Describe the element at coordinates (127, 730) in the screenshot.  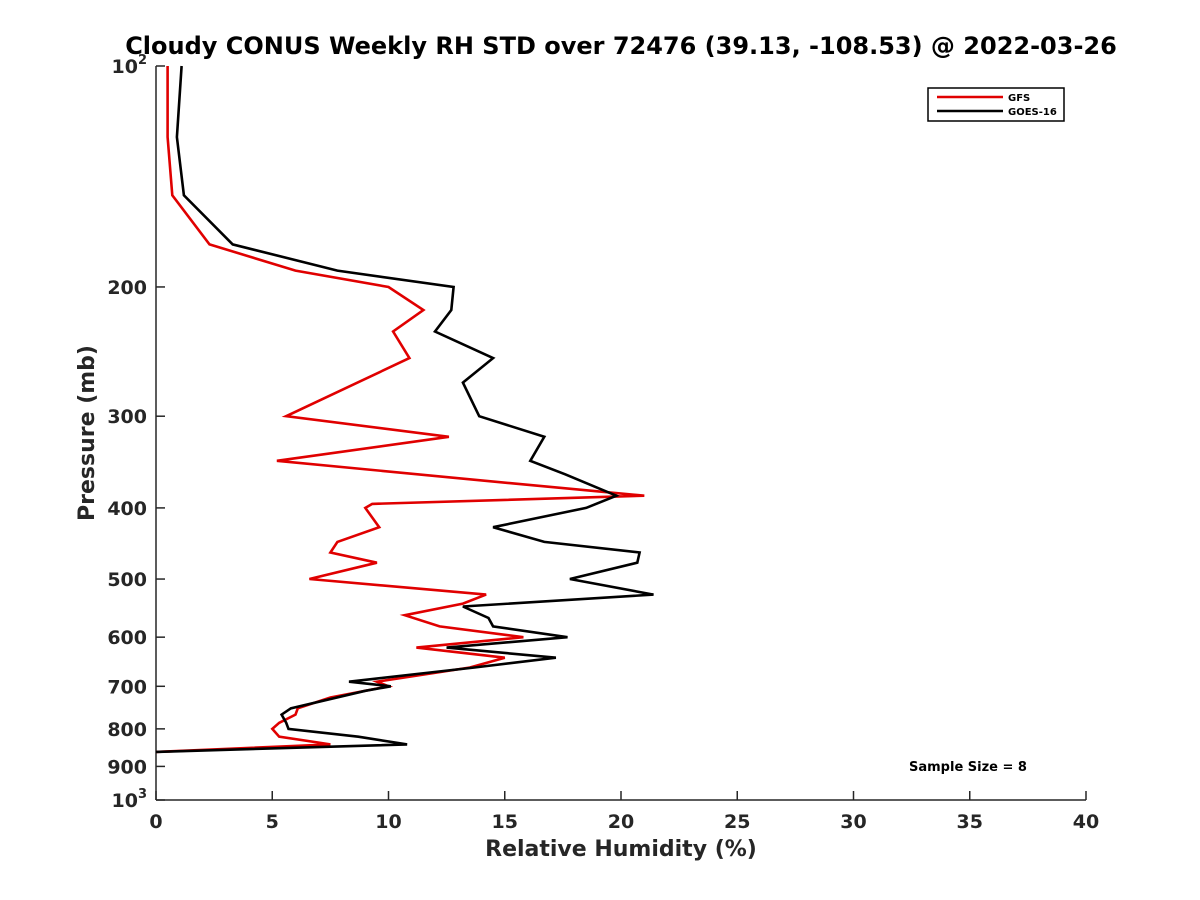
I see `y-tick-label: 800` at that location.